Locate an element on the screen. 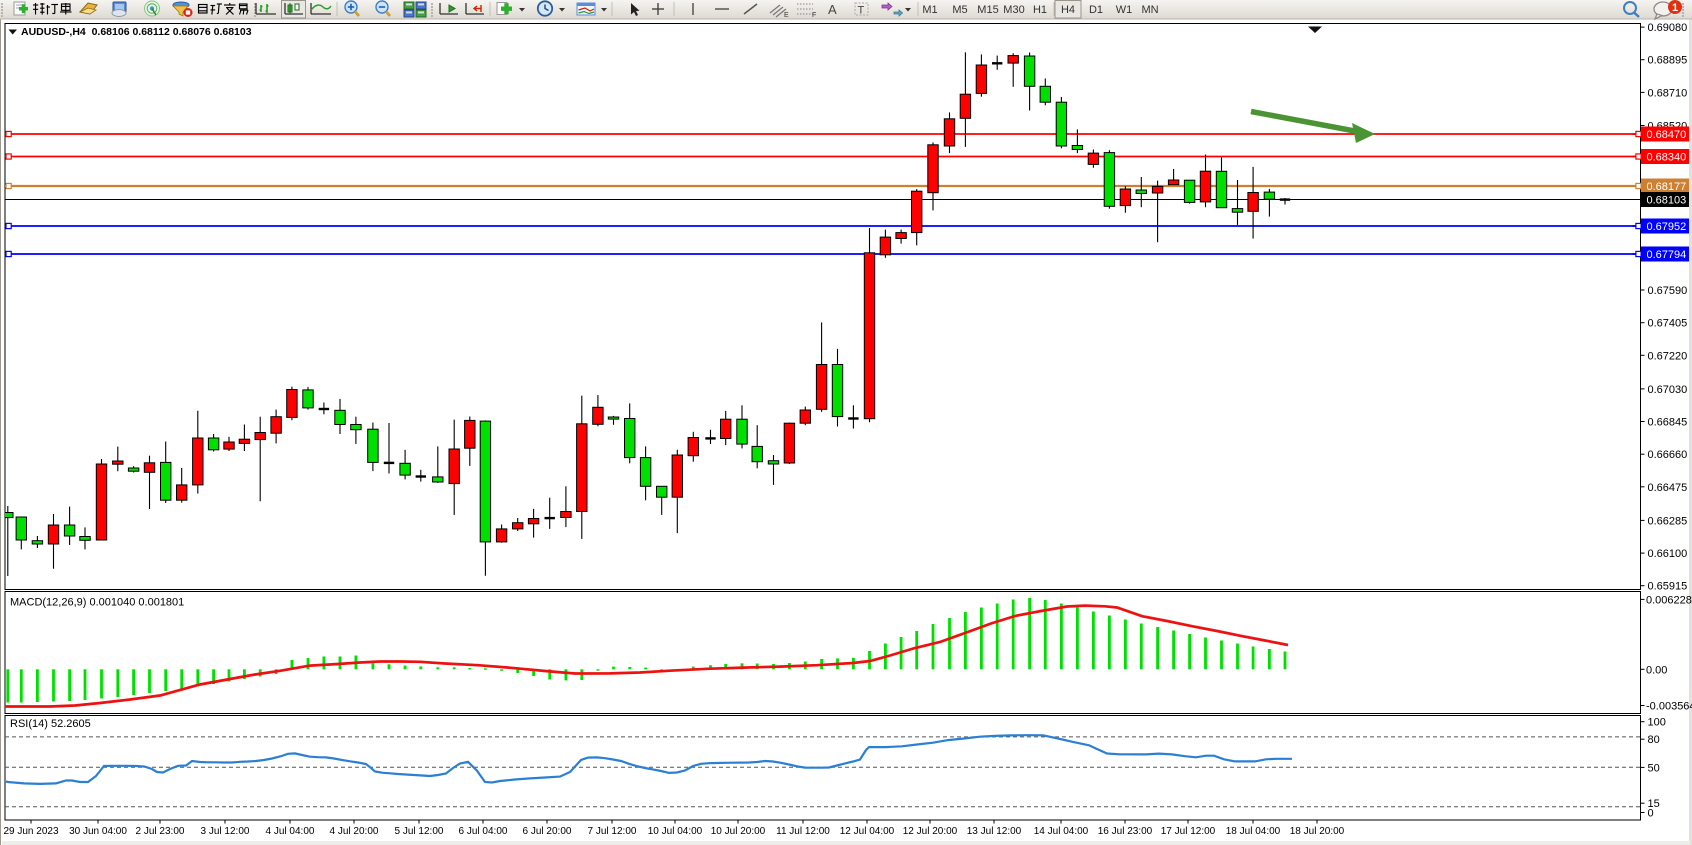 The image size is (1692, 845). svg-text: 3 Jul 12:00 is located at coordinates (225, 831).